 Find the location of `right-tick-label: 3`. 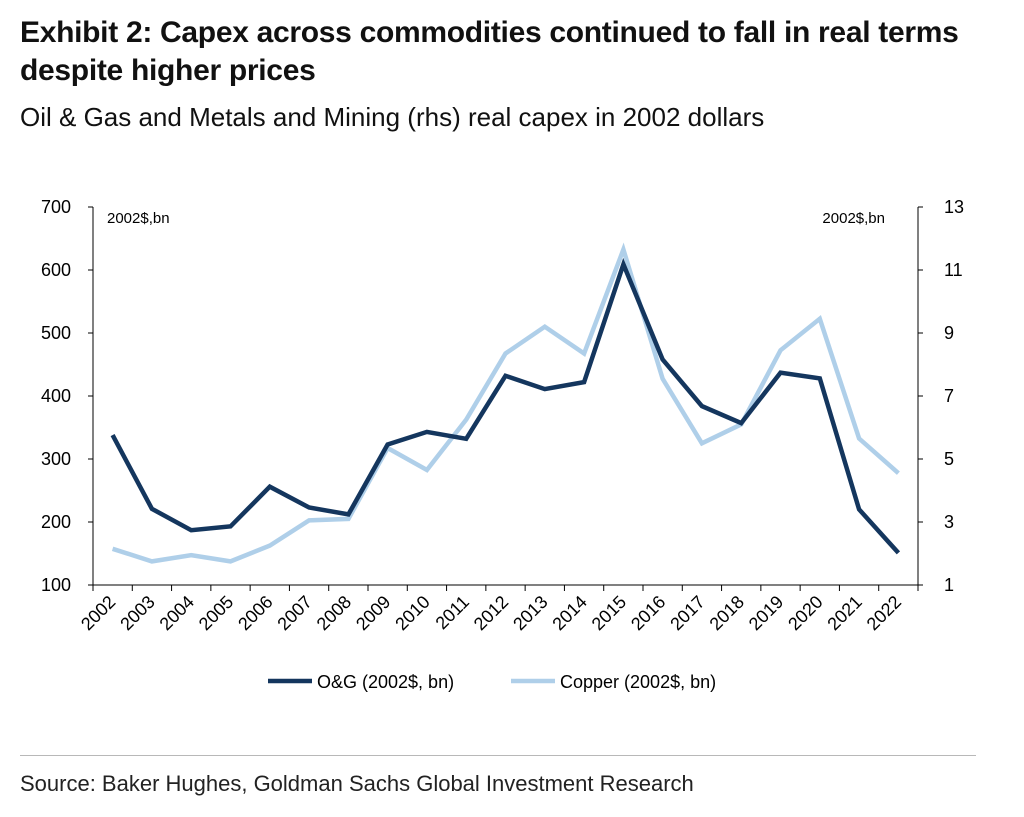

right-tick-label: 3 is located at coordinates (949, 522).